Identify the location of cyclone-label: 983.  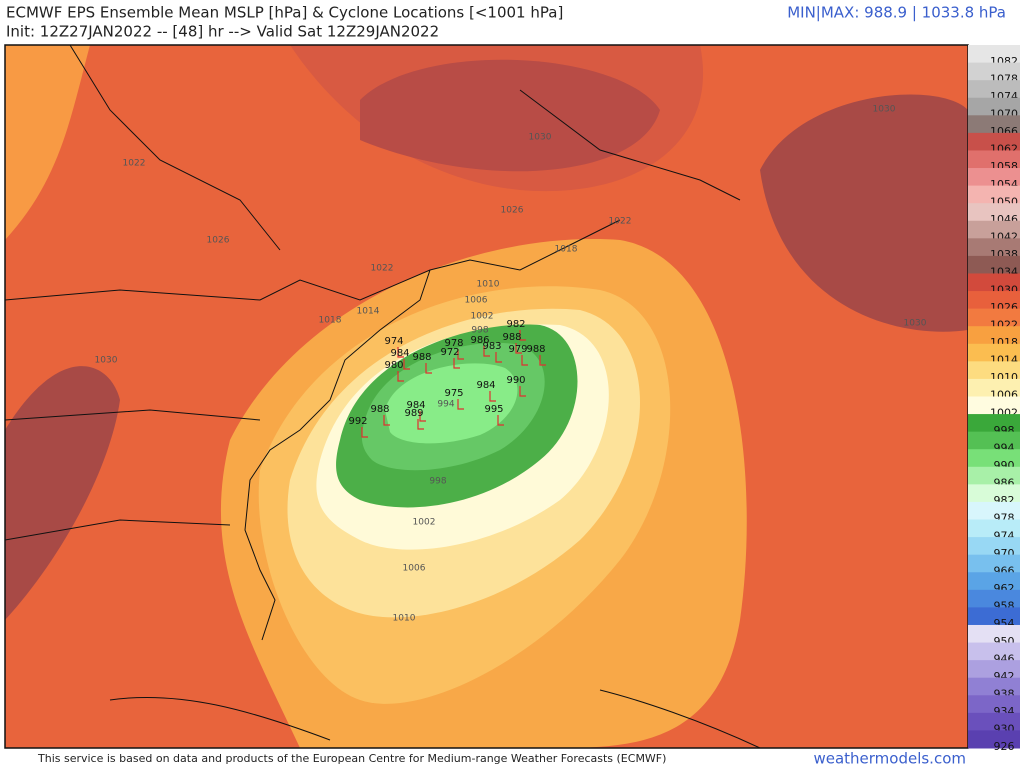
(491, 346).